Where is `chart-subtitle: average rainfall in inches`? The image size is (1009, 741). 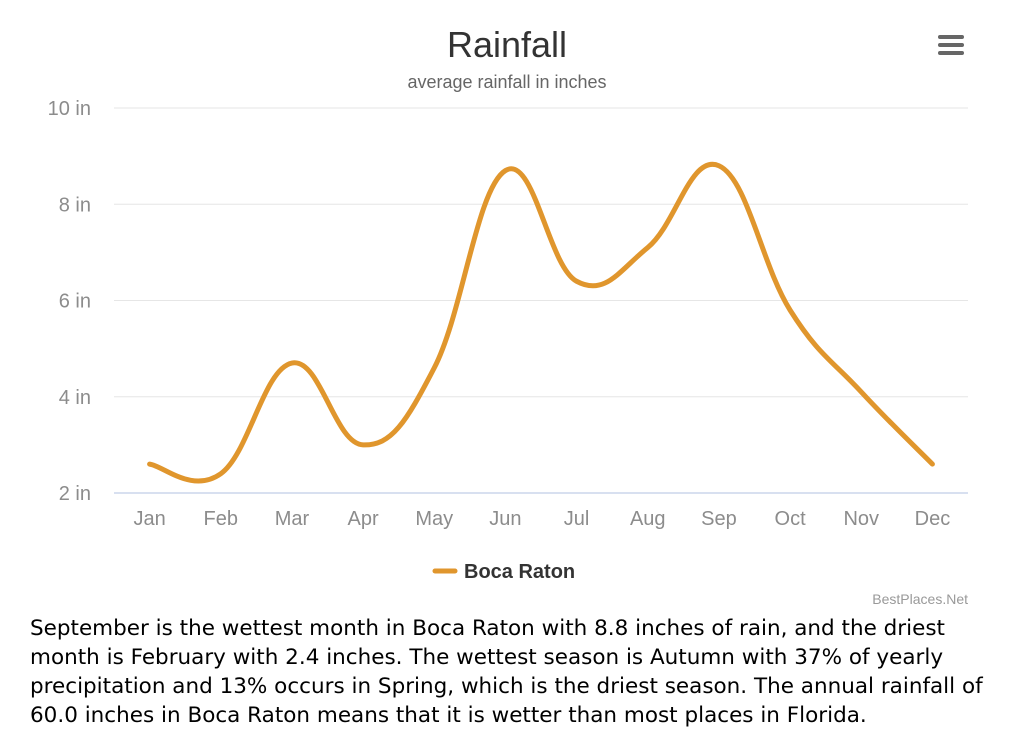 chart-subtitle: average rainfall in inches is located at coordinates (507, 82).